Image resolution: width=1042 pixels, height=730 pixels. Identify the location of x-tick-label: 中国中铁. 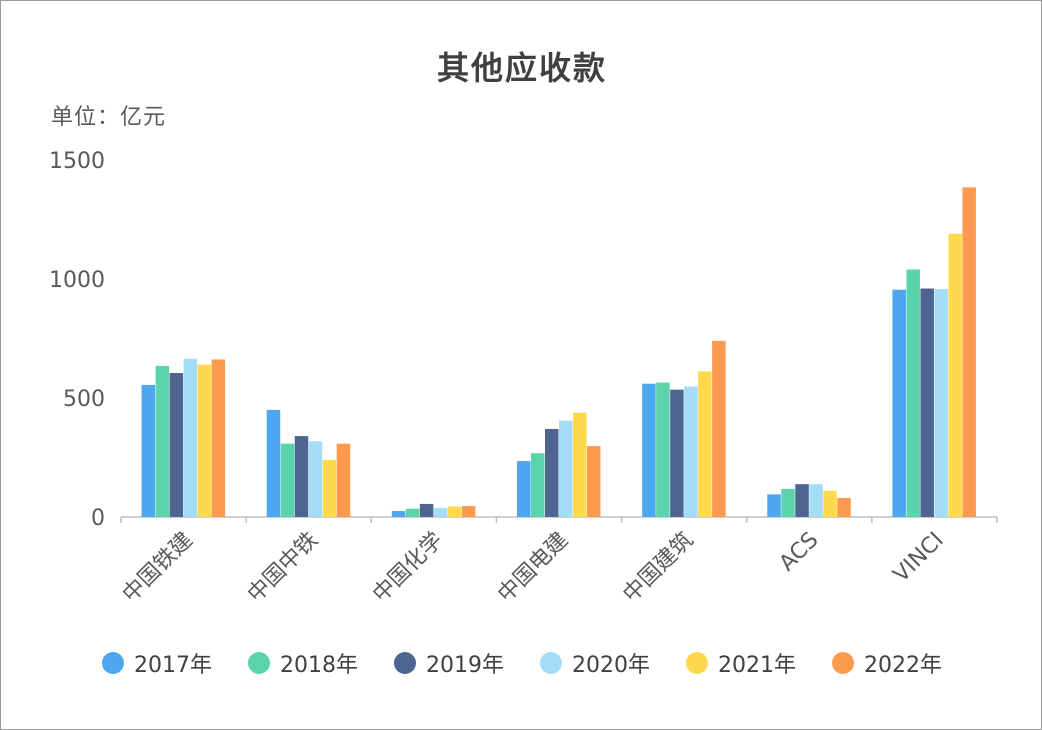
(283, 568).